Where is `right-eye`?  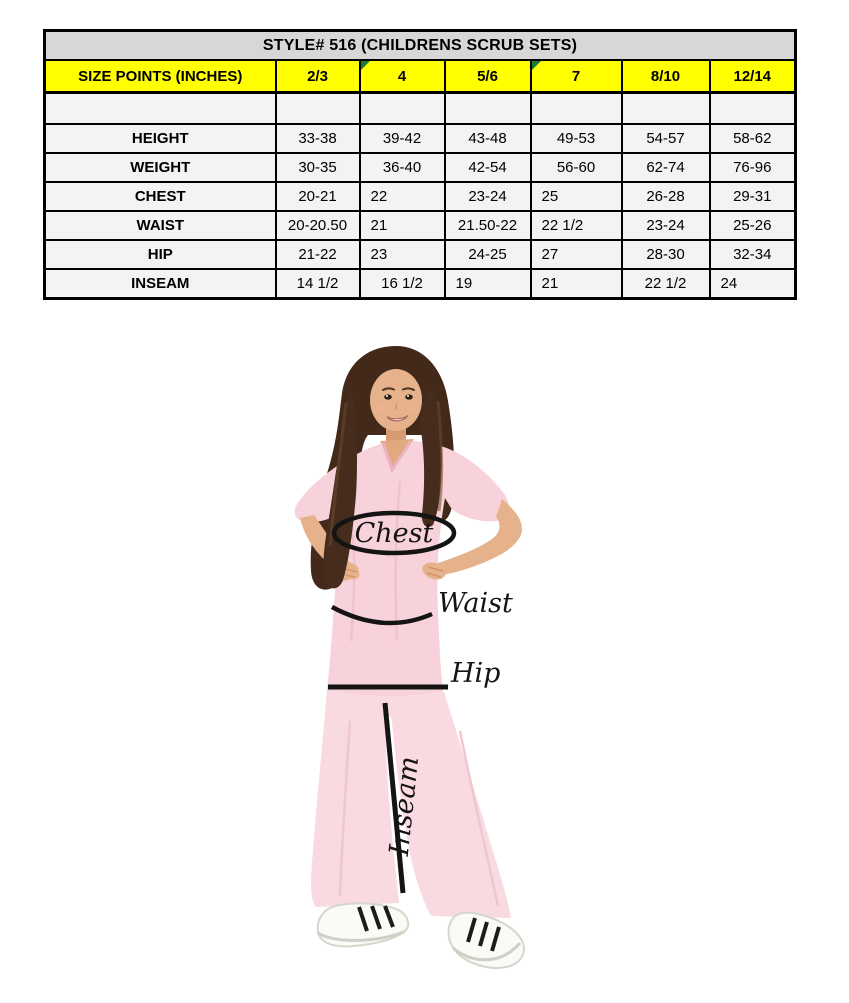
right-eye is located at coordinates (409, 397).